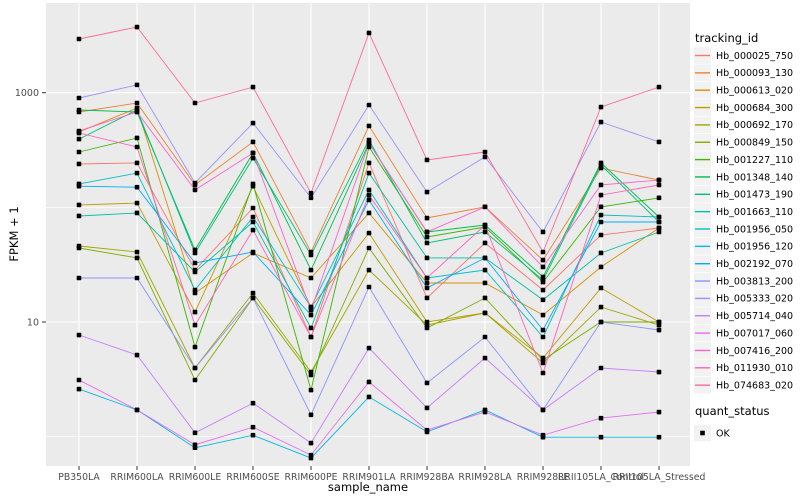  I want to click on x-tick-label: RRIM600LA, so click(137, 477).